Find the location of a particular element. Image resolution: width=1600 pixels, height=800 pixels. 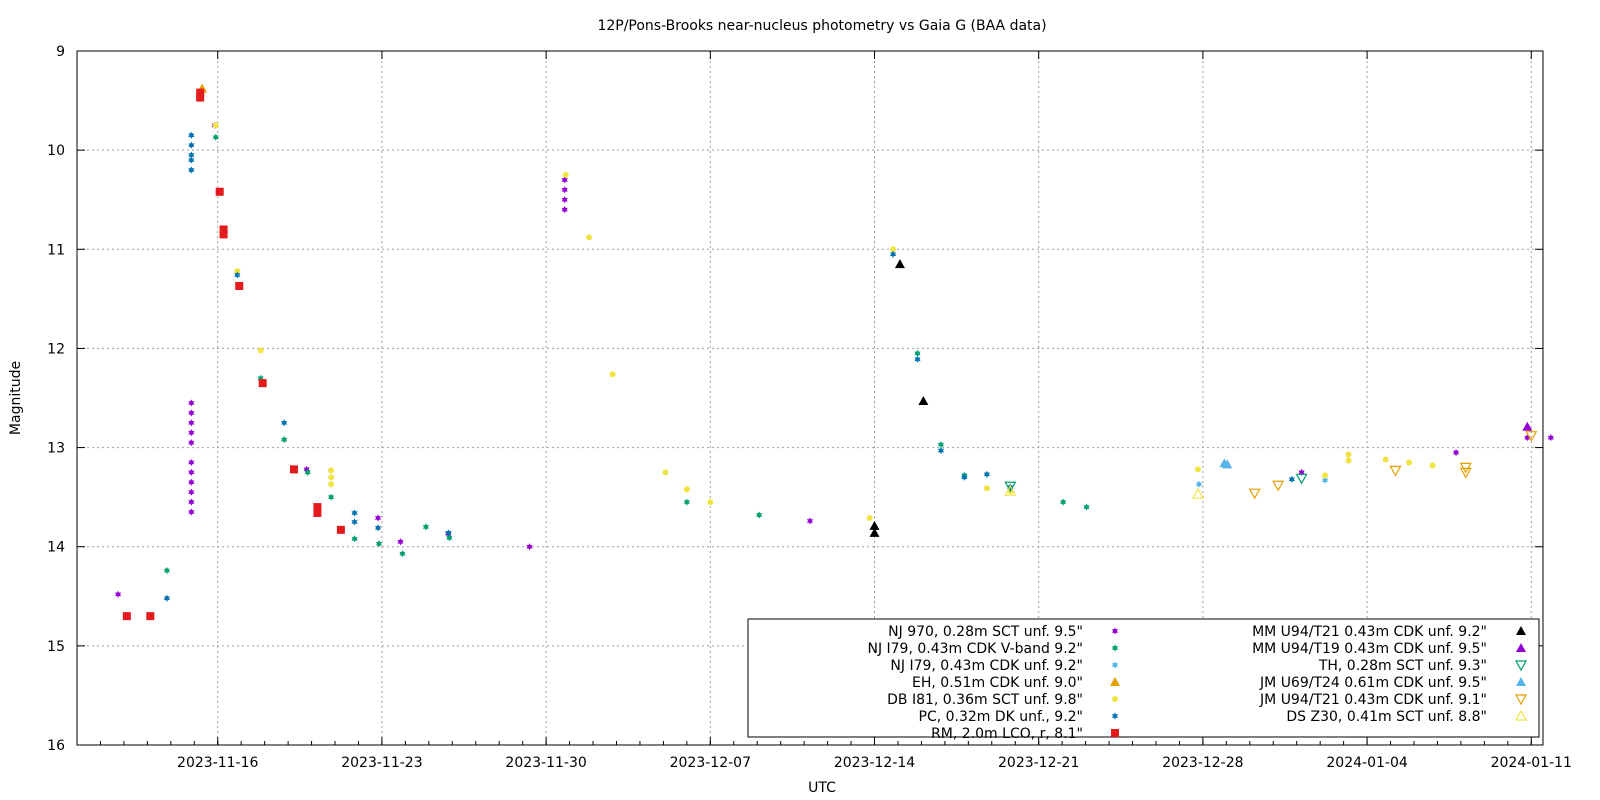

x-tick-label: 2024-01-11 is located at coordinates (1531, 763).